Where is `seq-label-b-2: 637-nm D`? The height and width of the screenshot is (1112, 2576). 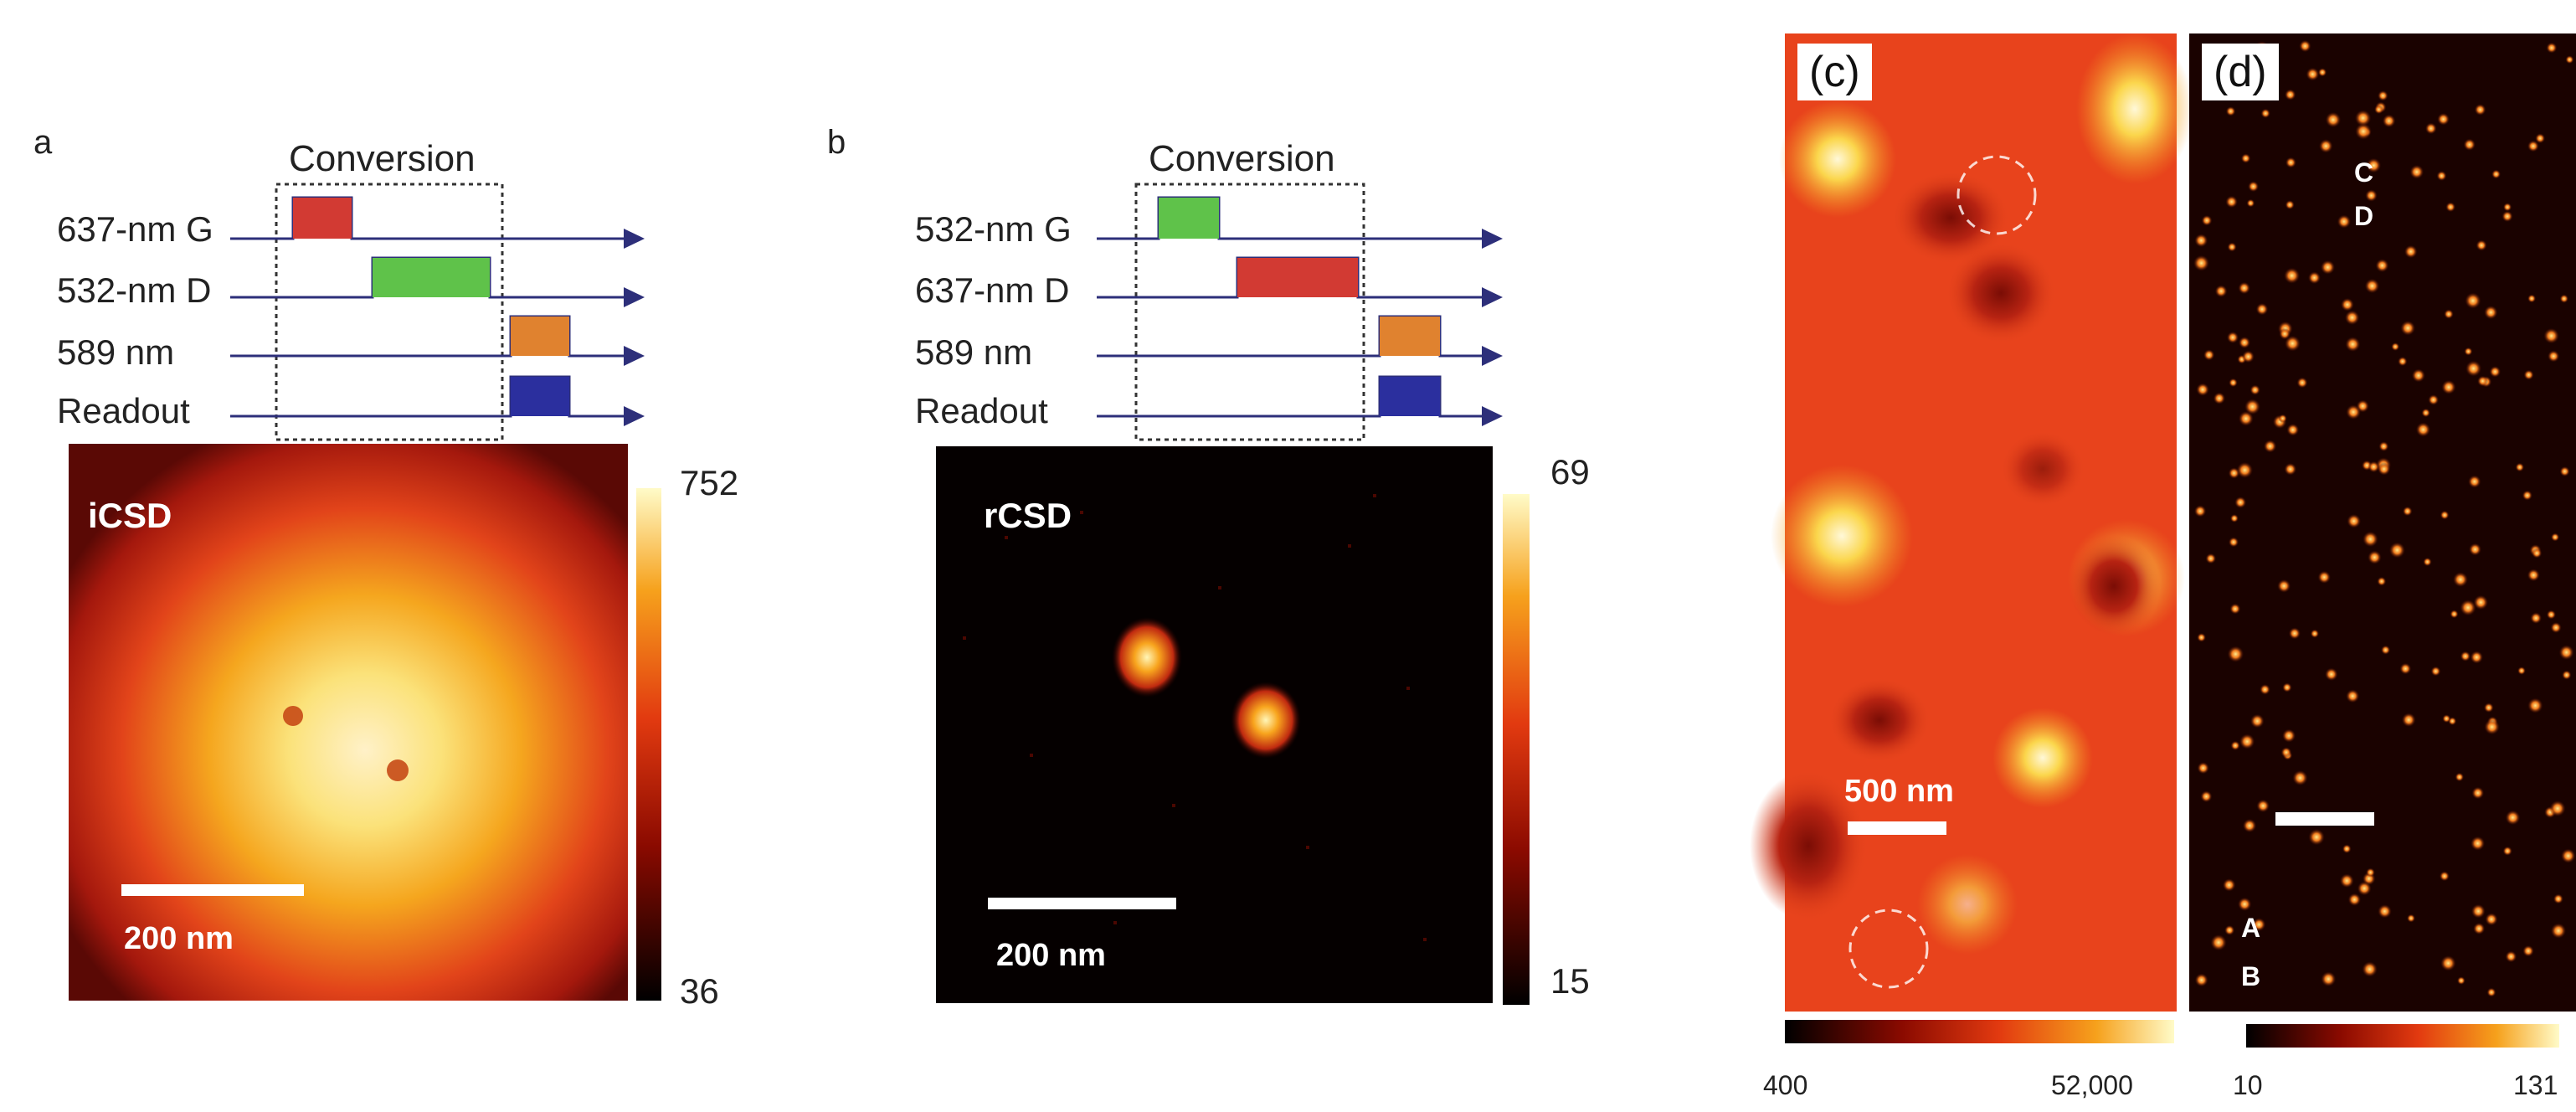
seq-label-b-2: 637-nm D is located at coordinates (992, 290).